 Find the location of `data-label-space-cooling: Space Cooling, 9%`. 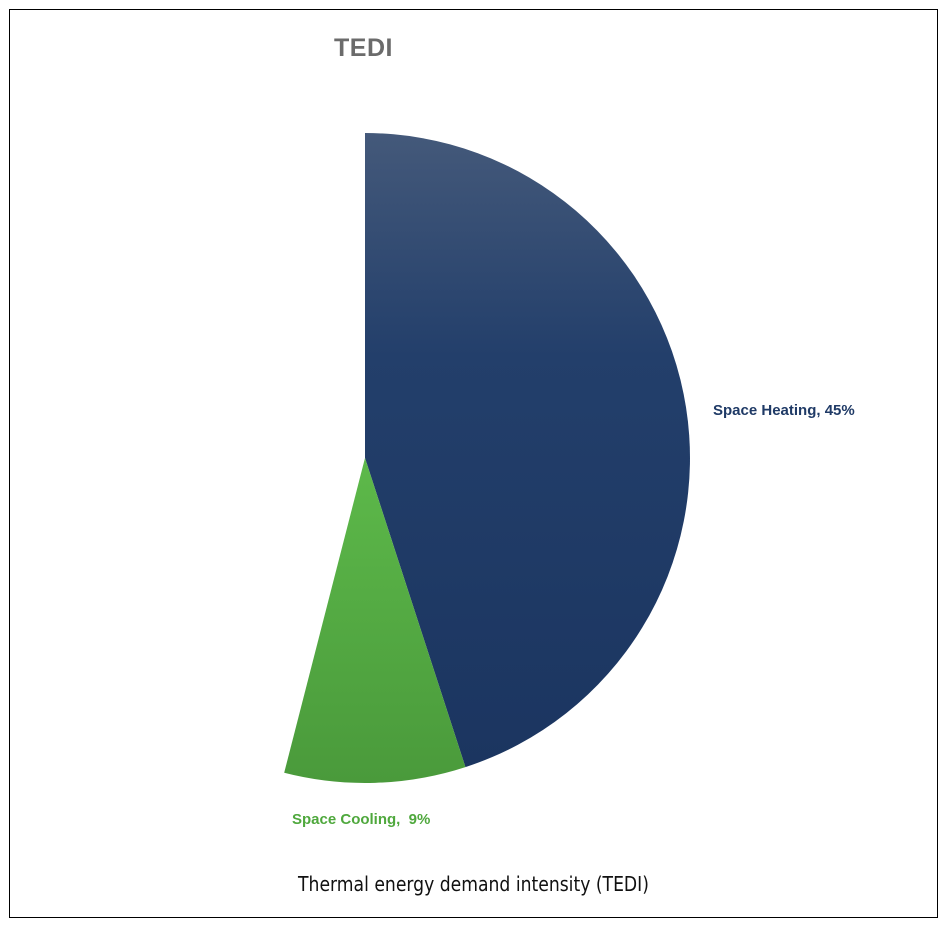

data-label-space-cooling: Space Cooling, 9% is located at coordinates (361, 819).